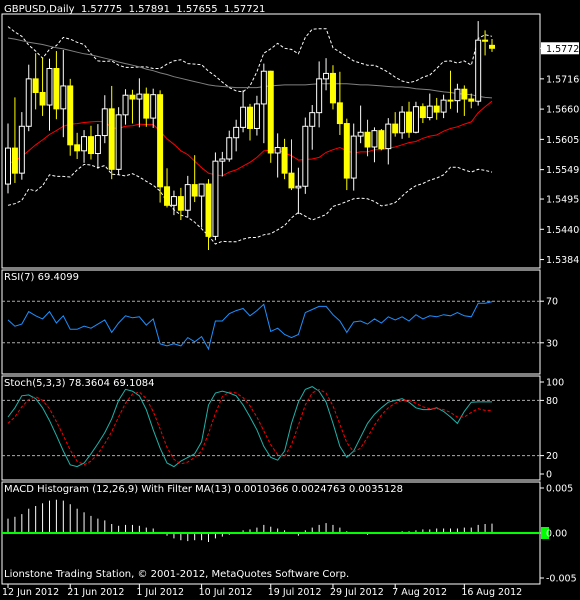  What do you see at coordinates (560, 48) in the screenshot?
I see `current-price-tag` at bounding box center [560, 48].